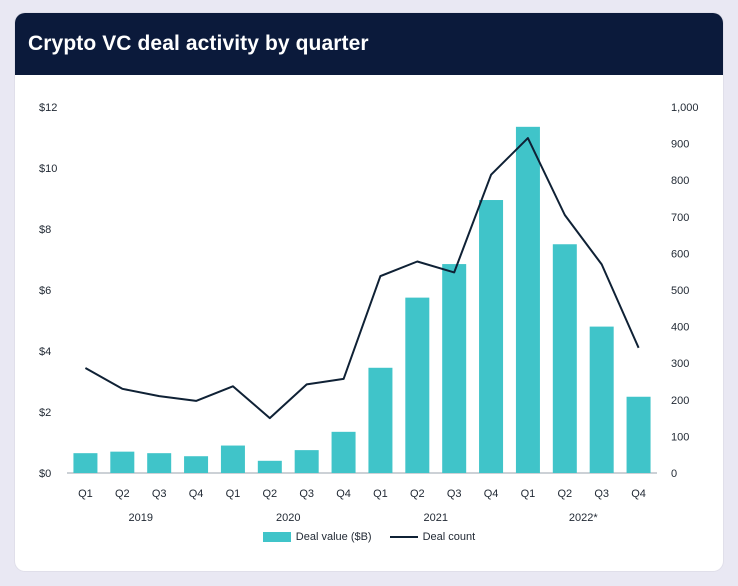  Describe the element at coordinates (680, 181) in the screenshot. I see `y-right-tick-label: 800` at that location.